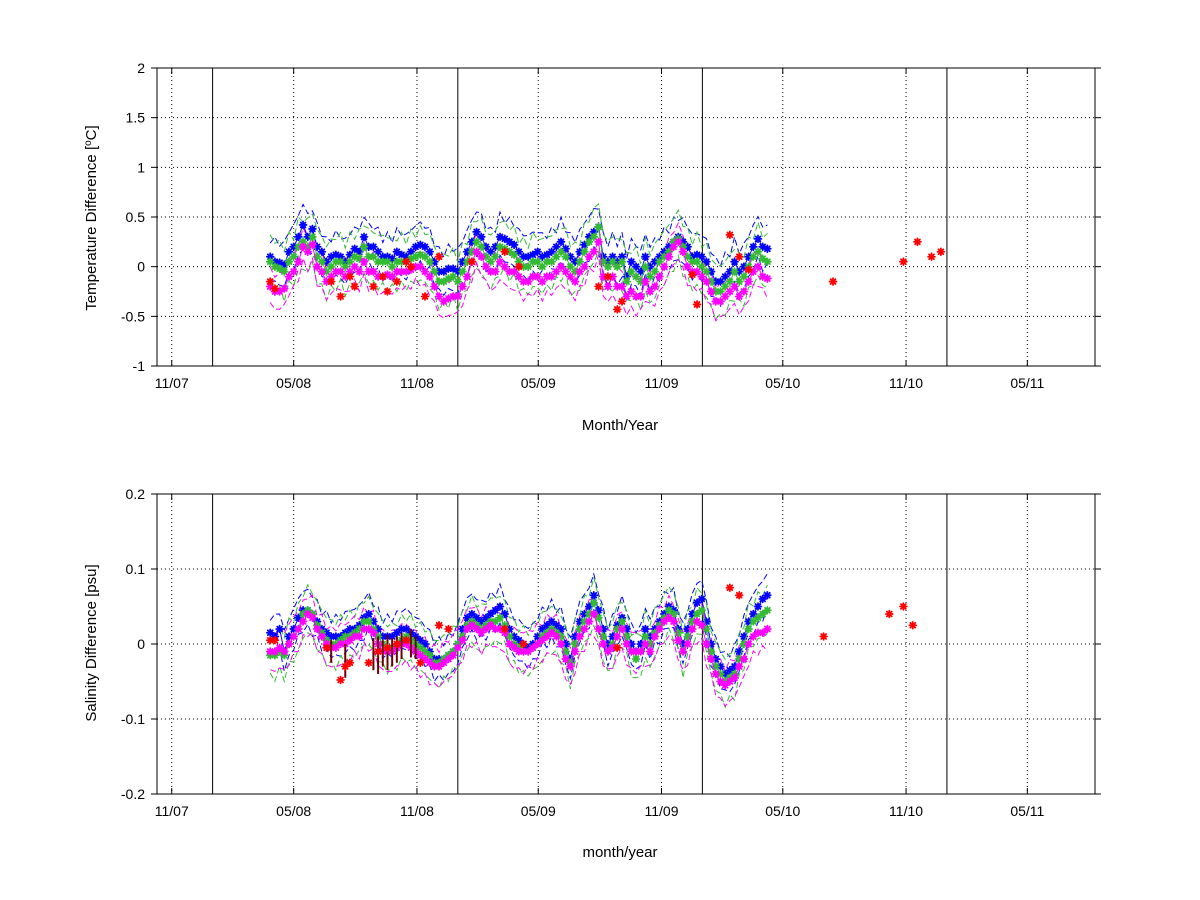 This screenshot has width=1200, height=900. Describe the element at coordinates (823, 636) in the screenshot. I see `salinity-red-point` at that location.